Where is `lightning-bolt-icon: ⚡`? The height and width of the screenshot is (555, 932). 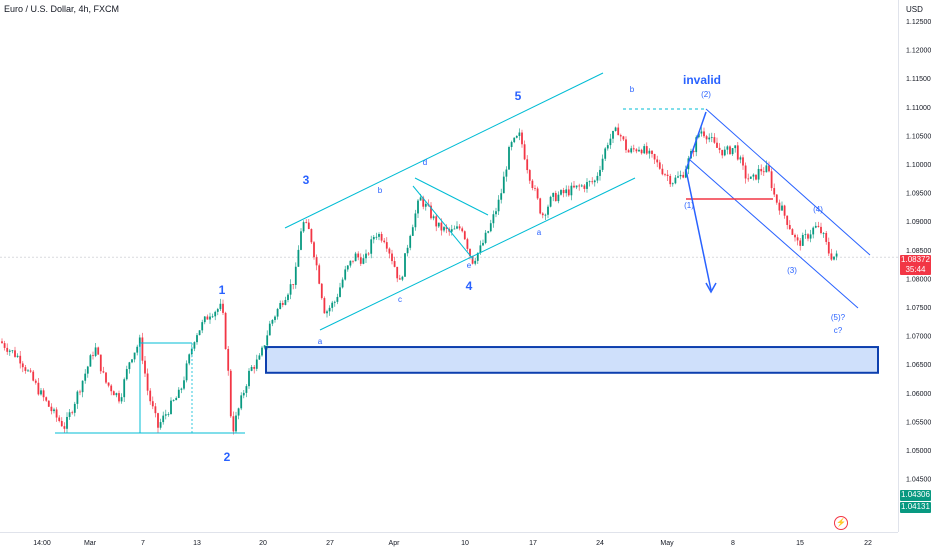
lightning-bolt-icon: ⚡ is located at coordinates (841, 523).